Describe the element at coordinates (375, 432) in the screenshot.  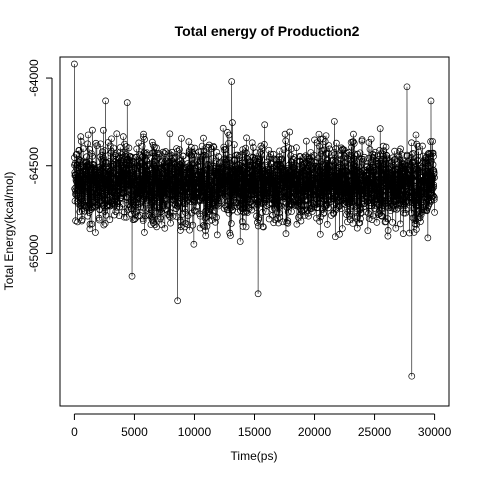
I see `x-tick-label: 25000` at that location.